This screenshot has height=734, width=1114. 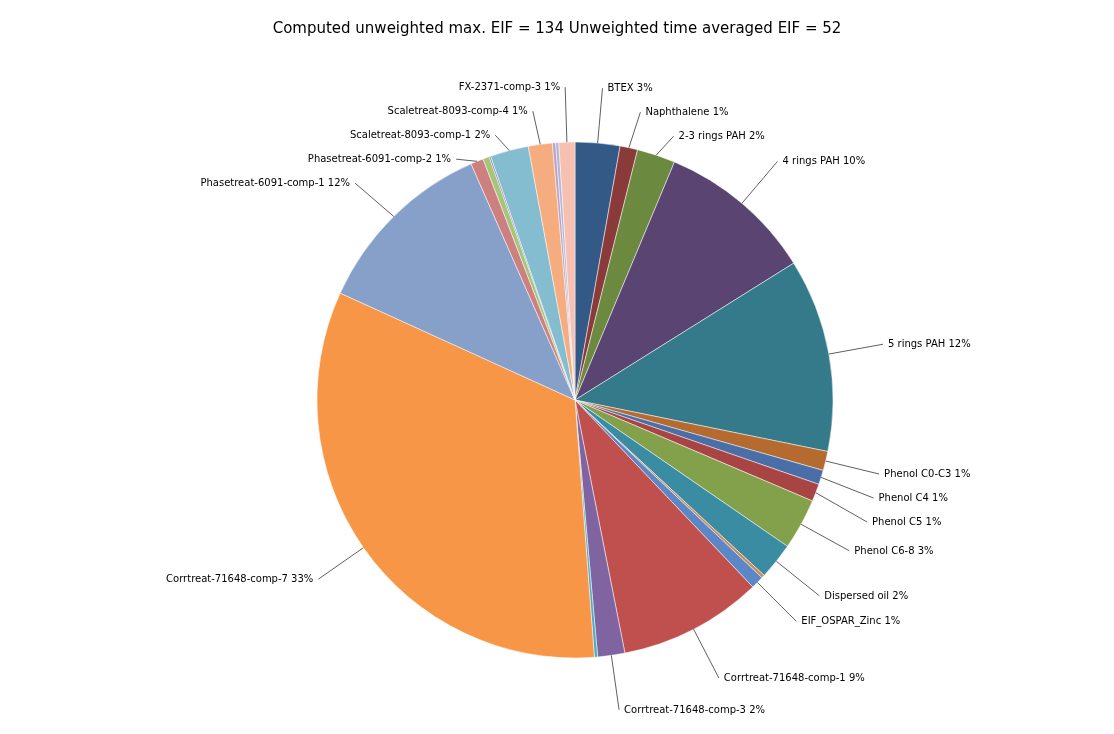 What do you see at coordinates (907, 522) in the screenshot?
I see `slice-label: Phenol C5 1%` at bounding box center [907, 522].